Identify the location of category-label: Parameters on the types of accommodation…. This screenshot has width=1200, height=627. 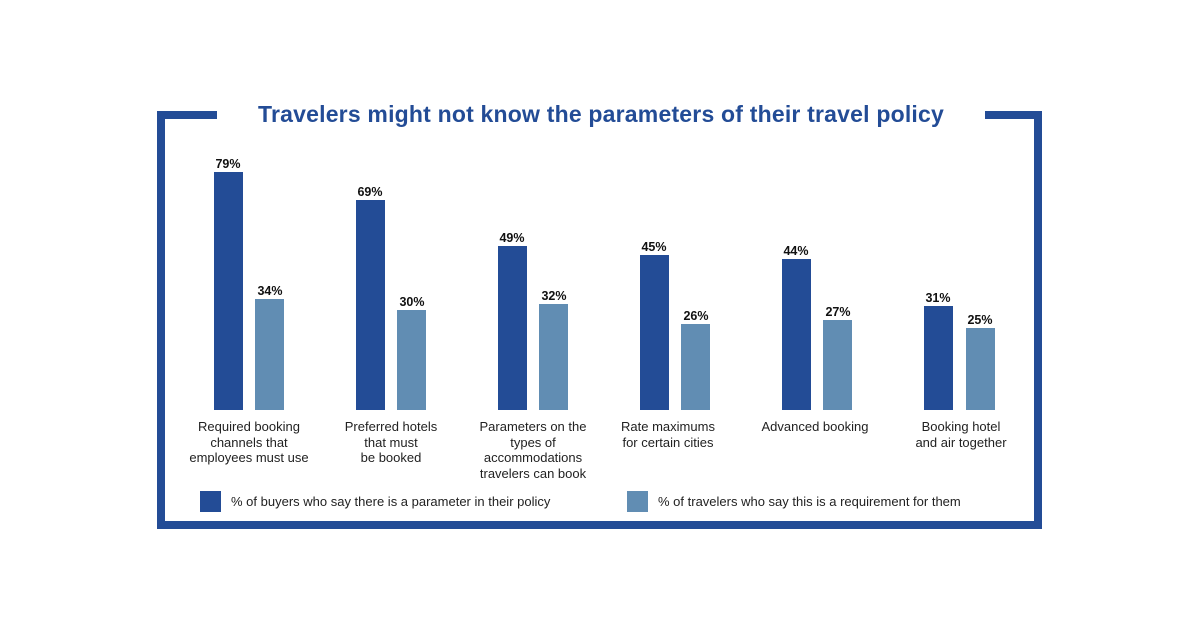
(533, 450).